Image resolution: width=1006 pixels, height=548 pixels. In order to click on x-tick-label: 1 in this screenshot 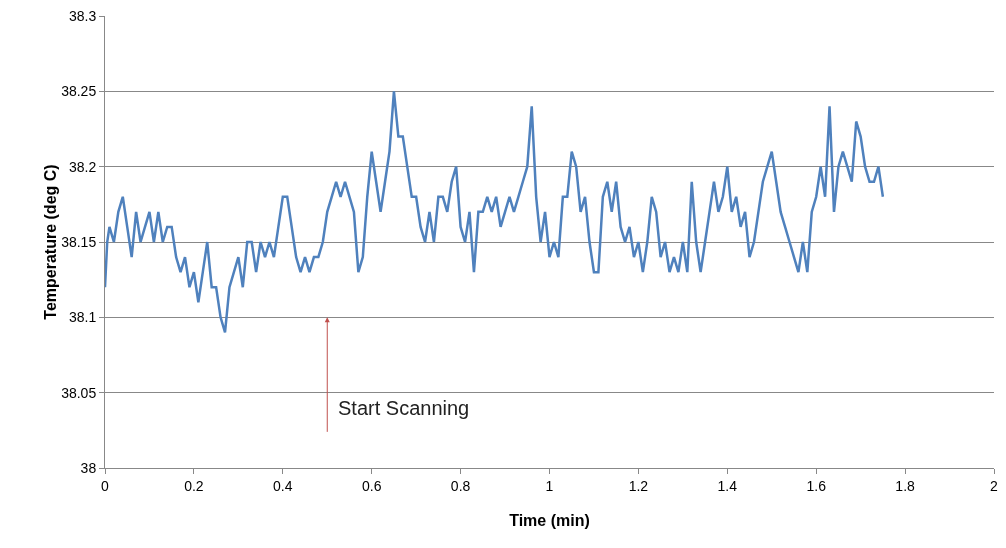, I will do `click(549, 485)`.